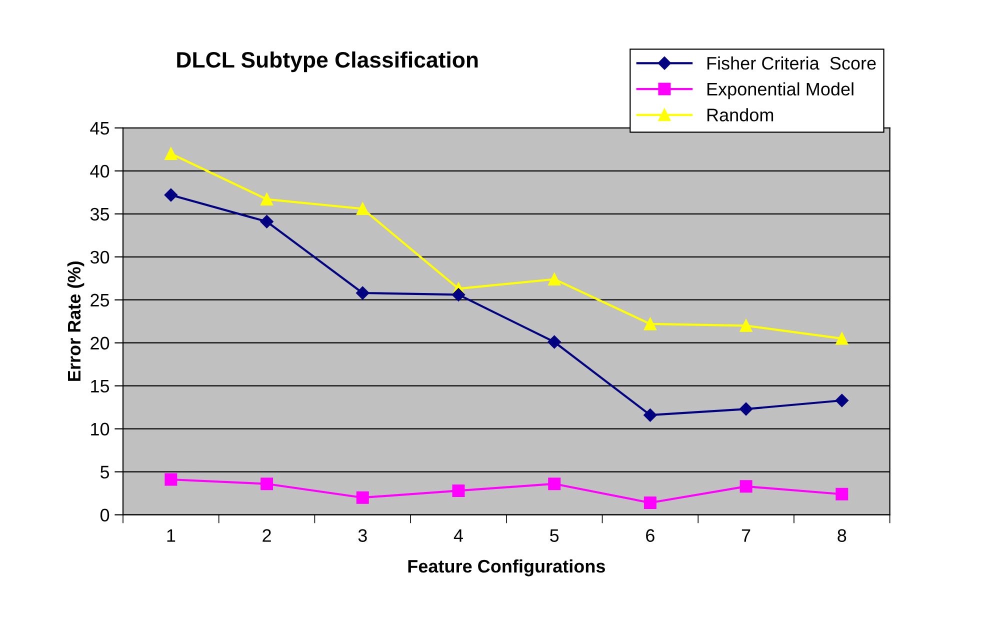 This screenshot has height=618, width=992. I want to click on y-tick-label: 35, so click(100, 214).